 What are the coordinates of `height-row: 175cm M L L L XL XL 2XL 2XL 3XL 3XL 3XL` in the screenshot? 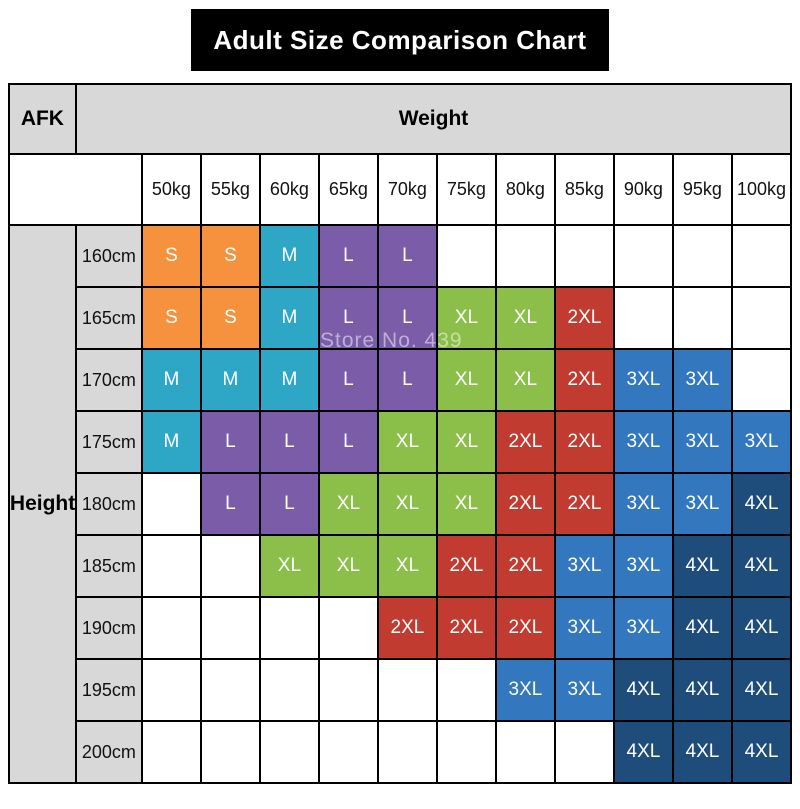 It's located at (401, 442).